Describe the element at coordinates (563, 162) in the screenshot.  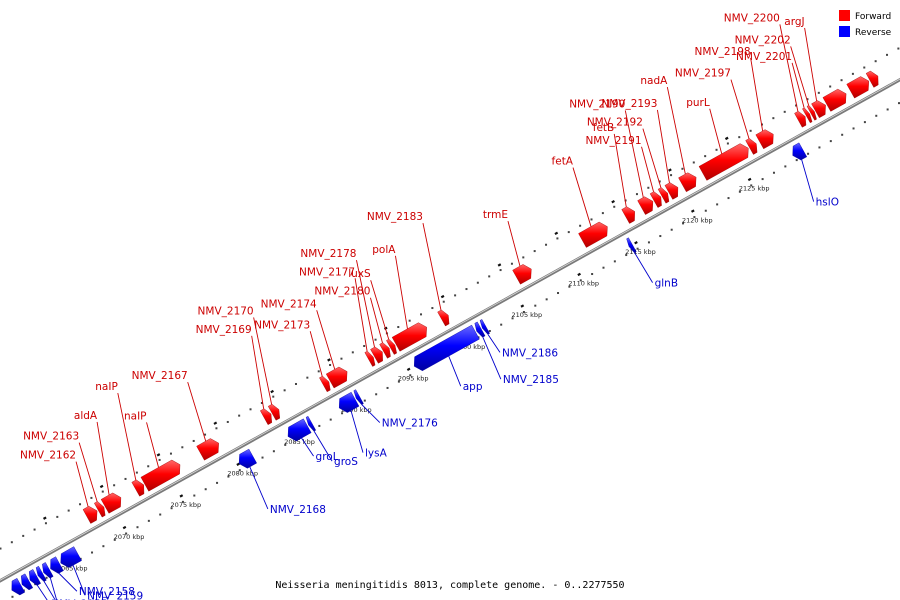
I see `gene-label-feta: fetA` at that location.